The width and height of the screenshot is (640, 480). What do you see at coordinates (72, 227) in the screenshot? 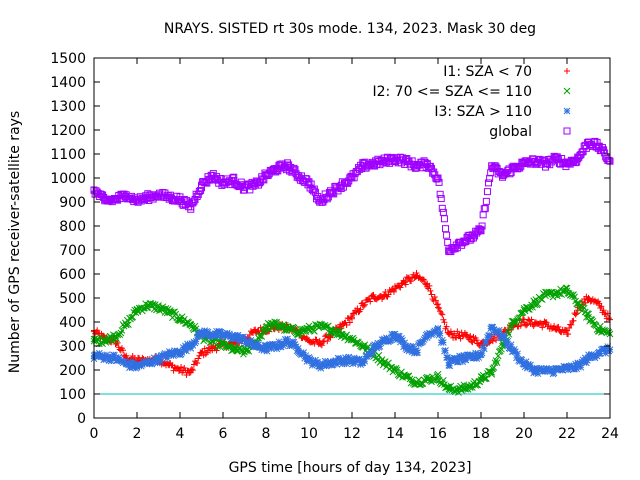
I see `y-tick-label: 800` at bounding box center [72, 227].